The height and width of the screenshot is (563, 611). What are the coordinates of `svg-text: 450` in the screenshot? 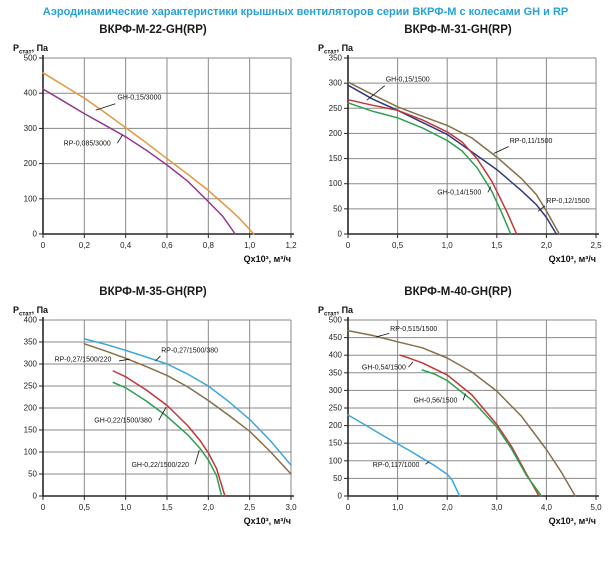 It's located at (336, 337).